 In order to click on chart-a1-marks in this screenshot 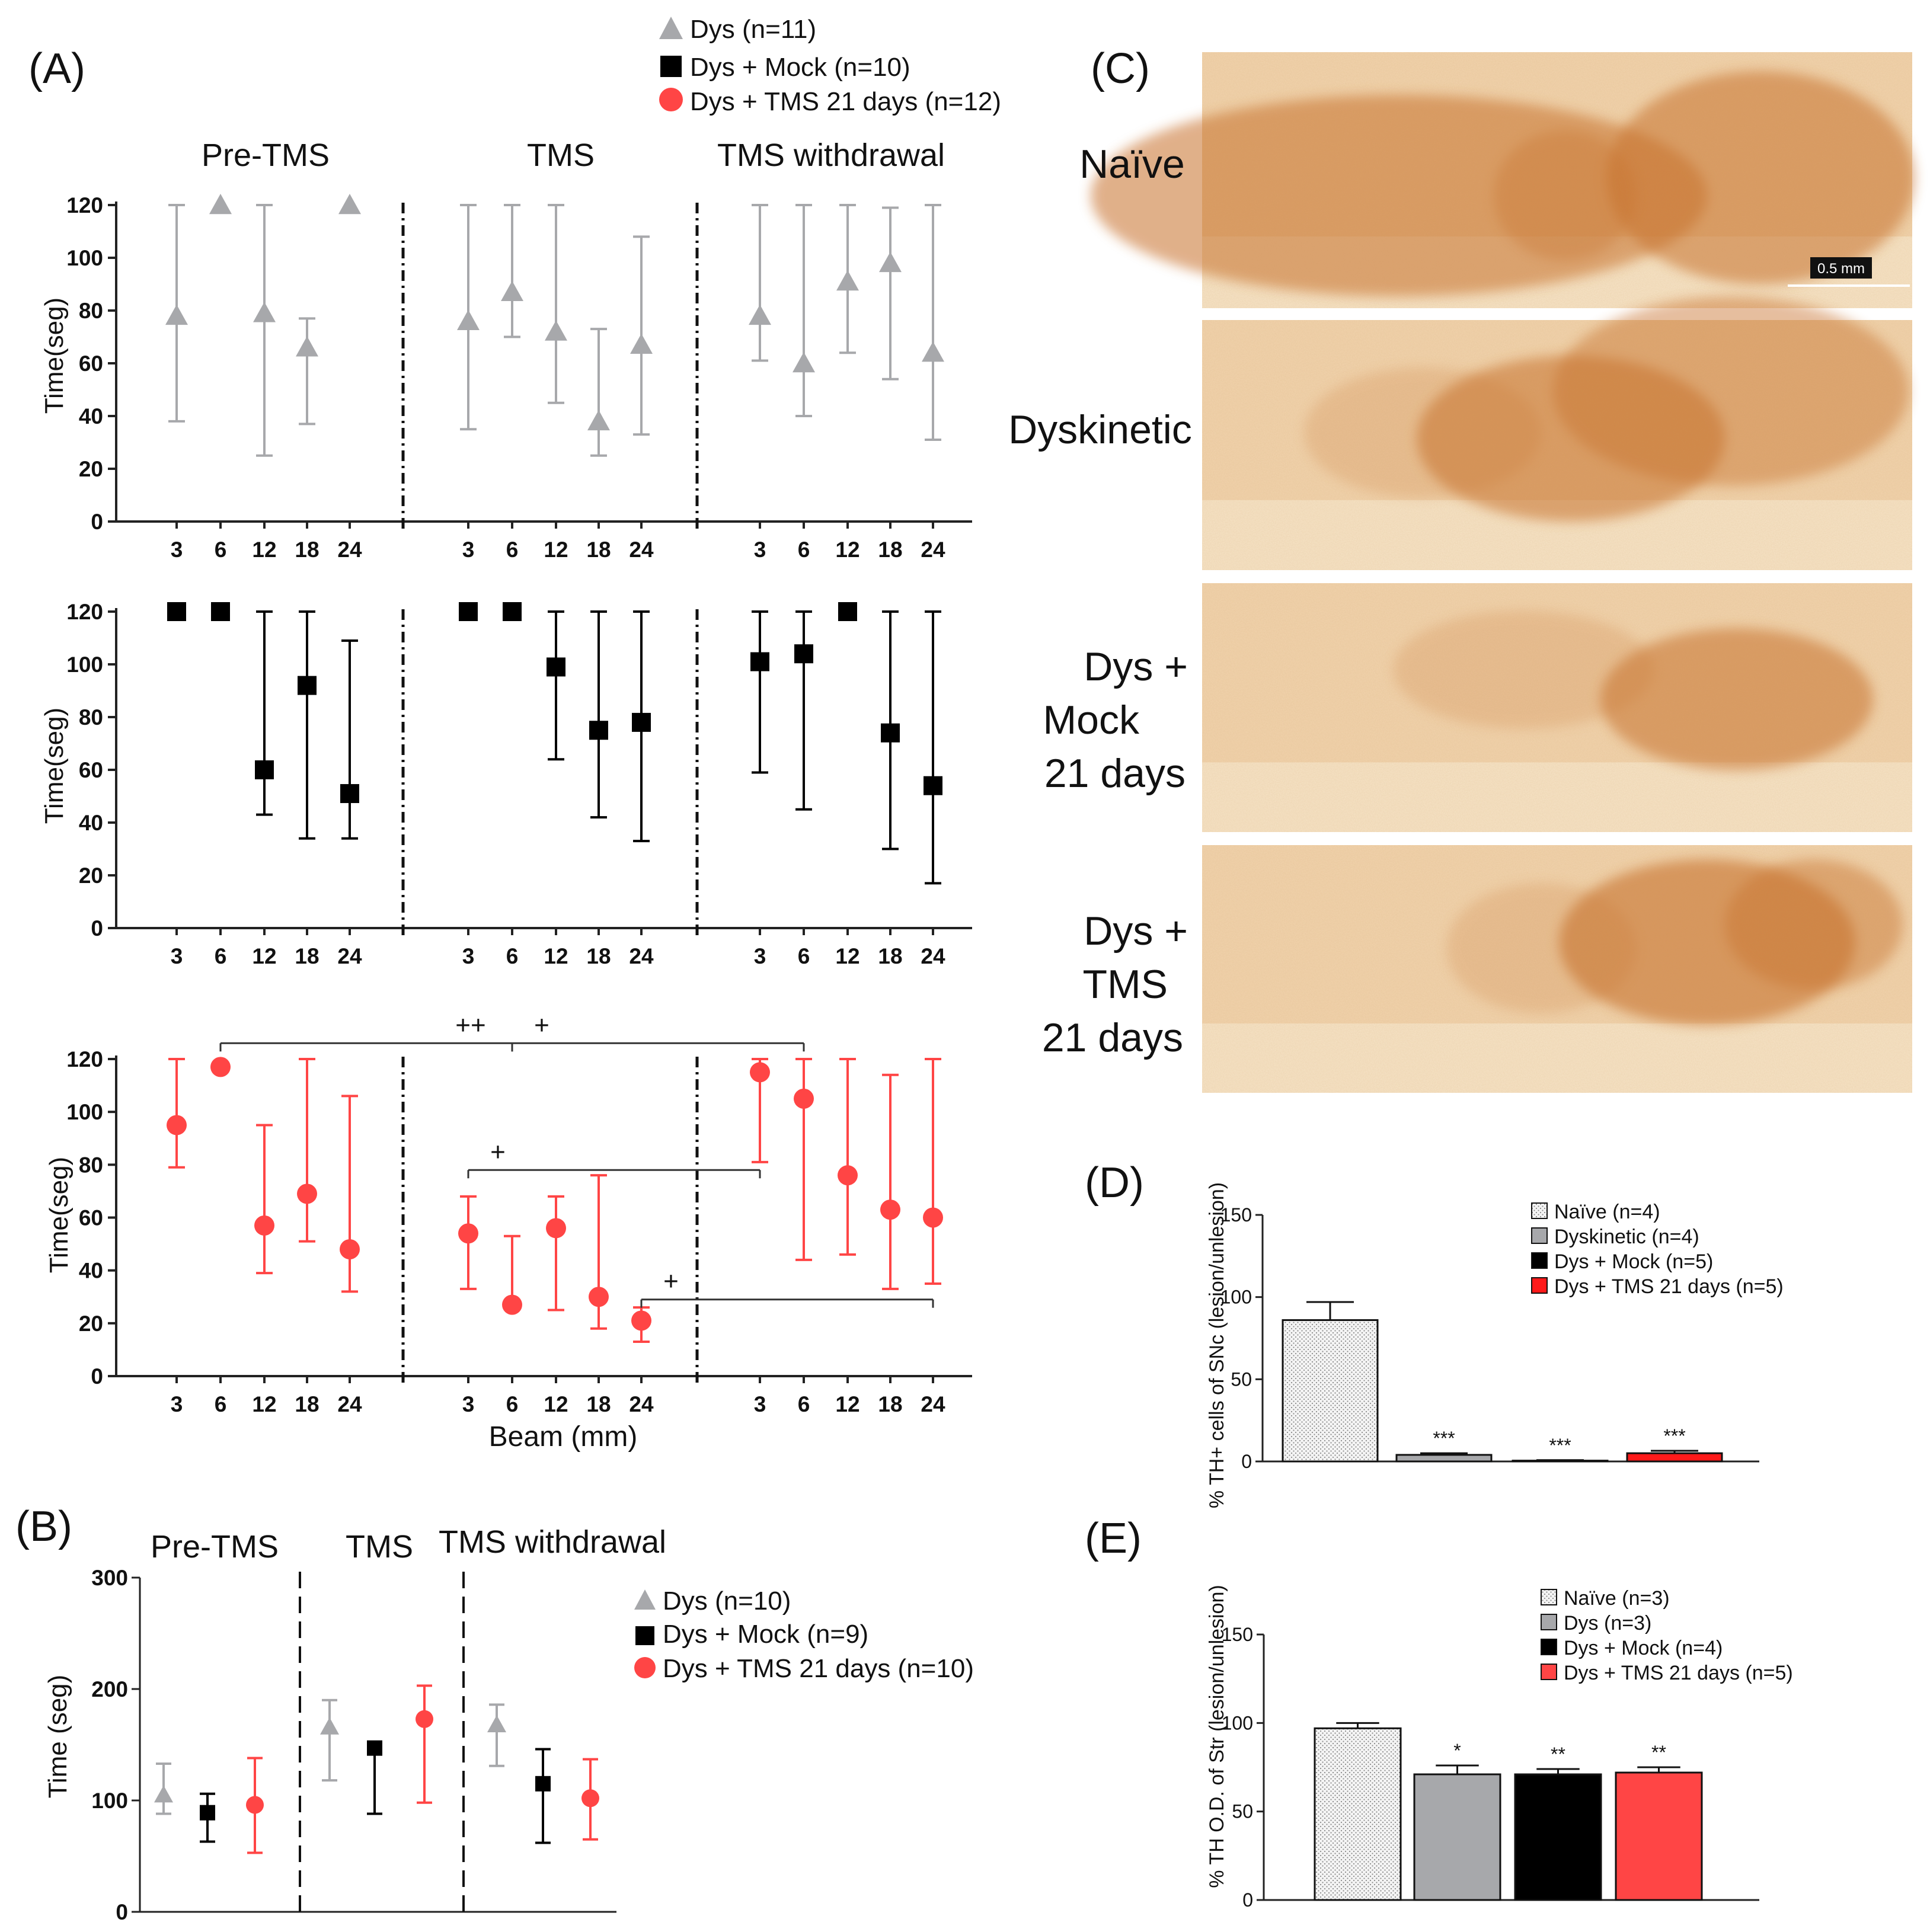, I will do `click(554, 325)`.